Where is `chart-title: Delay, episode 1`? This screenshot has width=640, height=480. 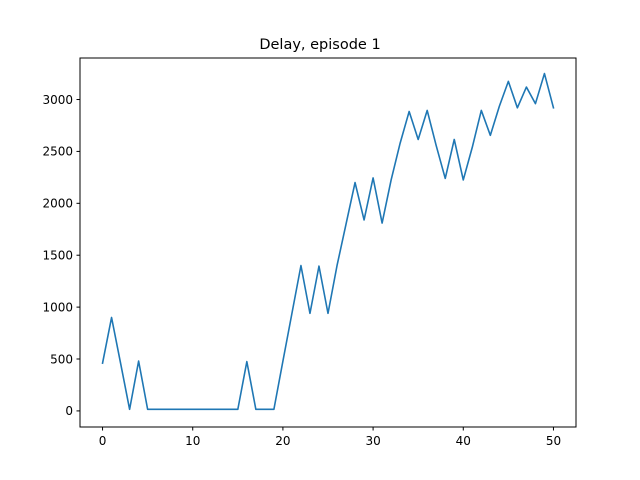 chart-title: Delay, episode 1 is located at coordinates (319, 45).